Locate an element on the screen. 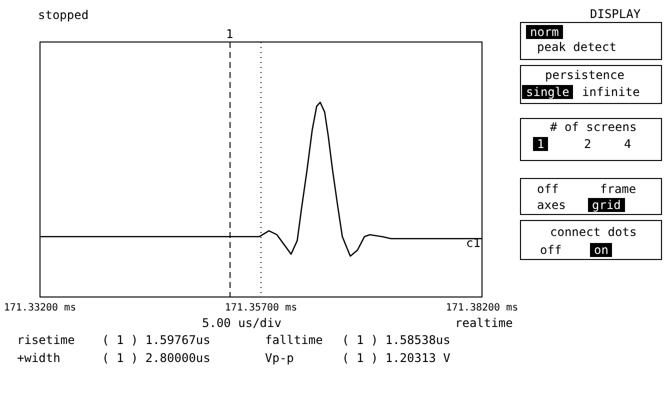 This screenshot has height=400, width=672. text: ( 1 ) 1.20313 V is located at coordinates (396, 358).